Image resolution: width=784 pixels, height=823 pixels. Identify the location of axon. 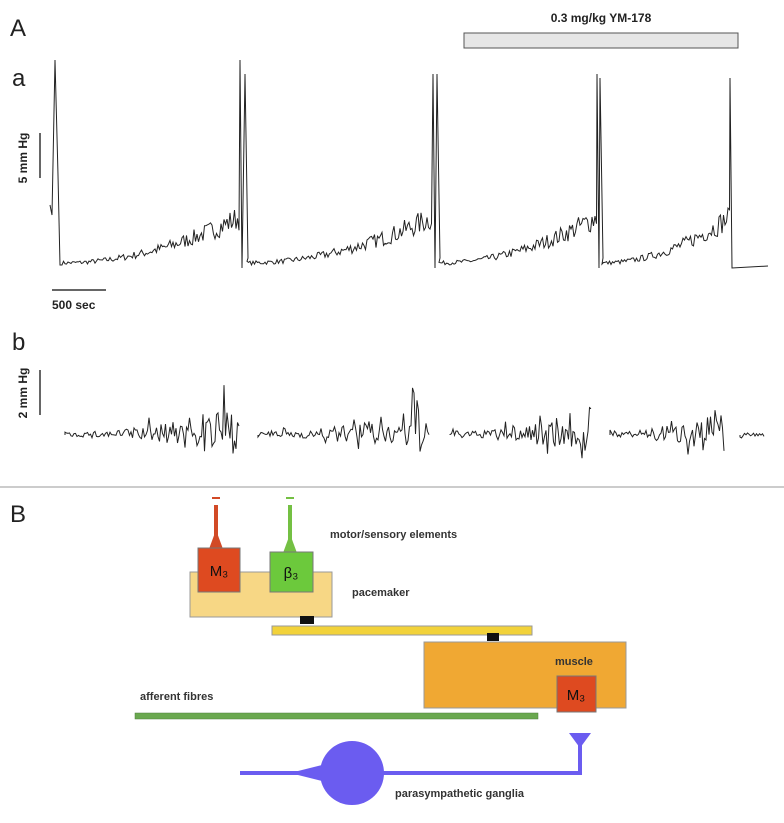
(482, 756).